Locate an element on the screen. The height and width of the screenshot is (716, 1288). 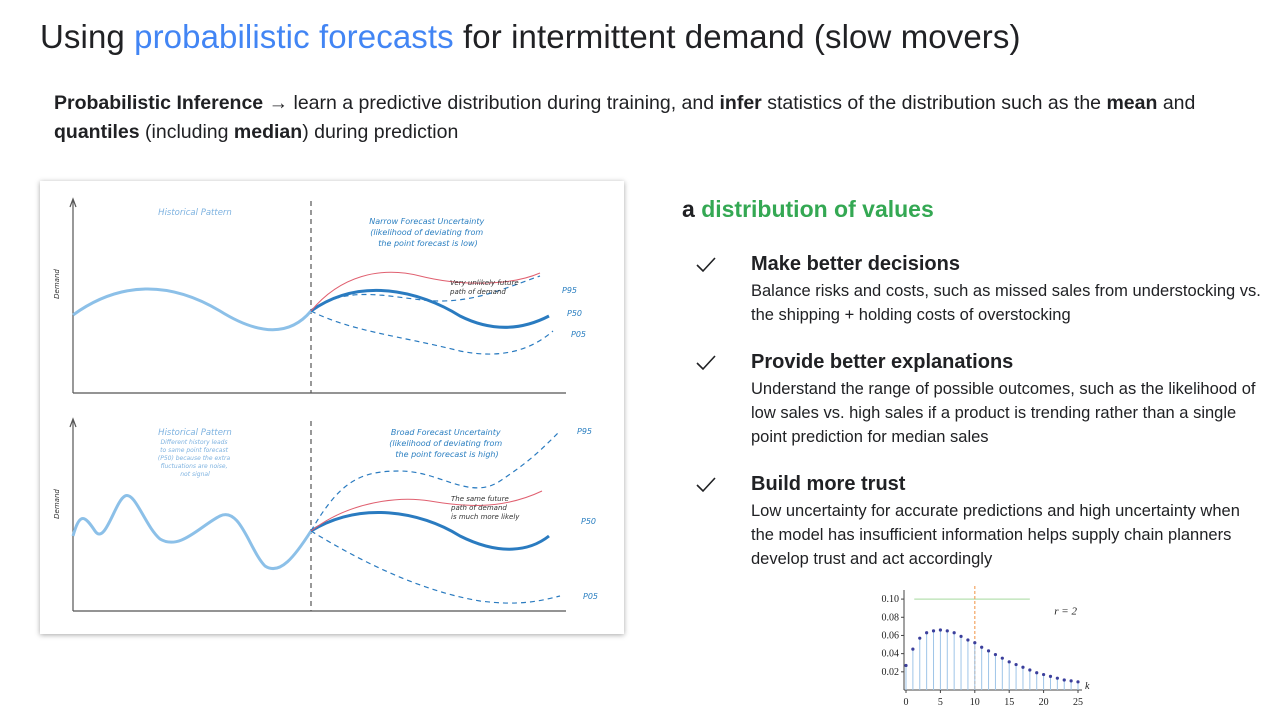
bottom-p95-line is located at coordinates (435, 481).